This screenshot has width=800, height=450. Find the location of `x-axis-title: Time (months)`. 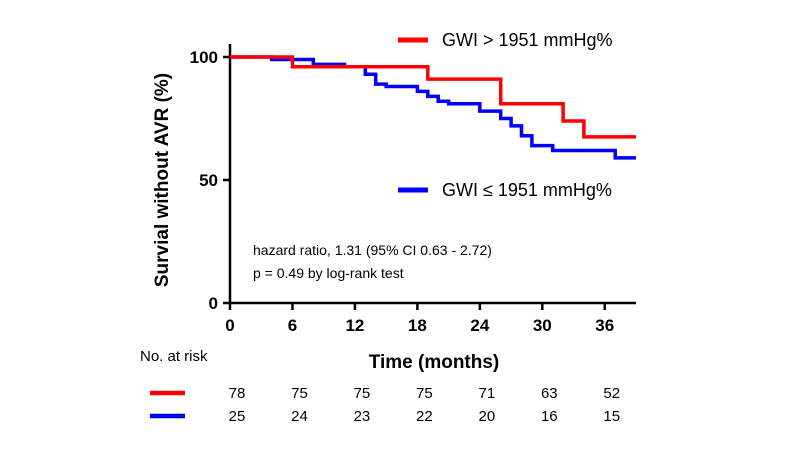

x-axis-title: Time (months) is located at coordinates (434, 362).